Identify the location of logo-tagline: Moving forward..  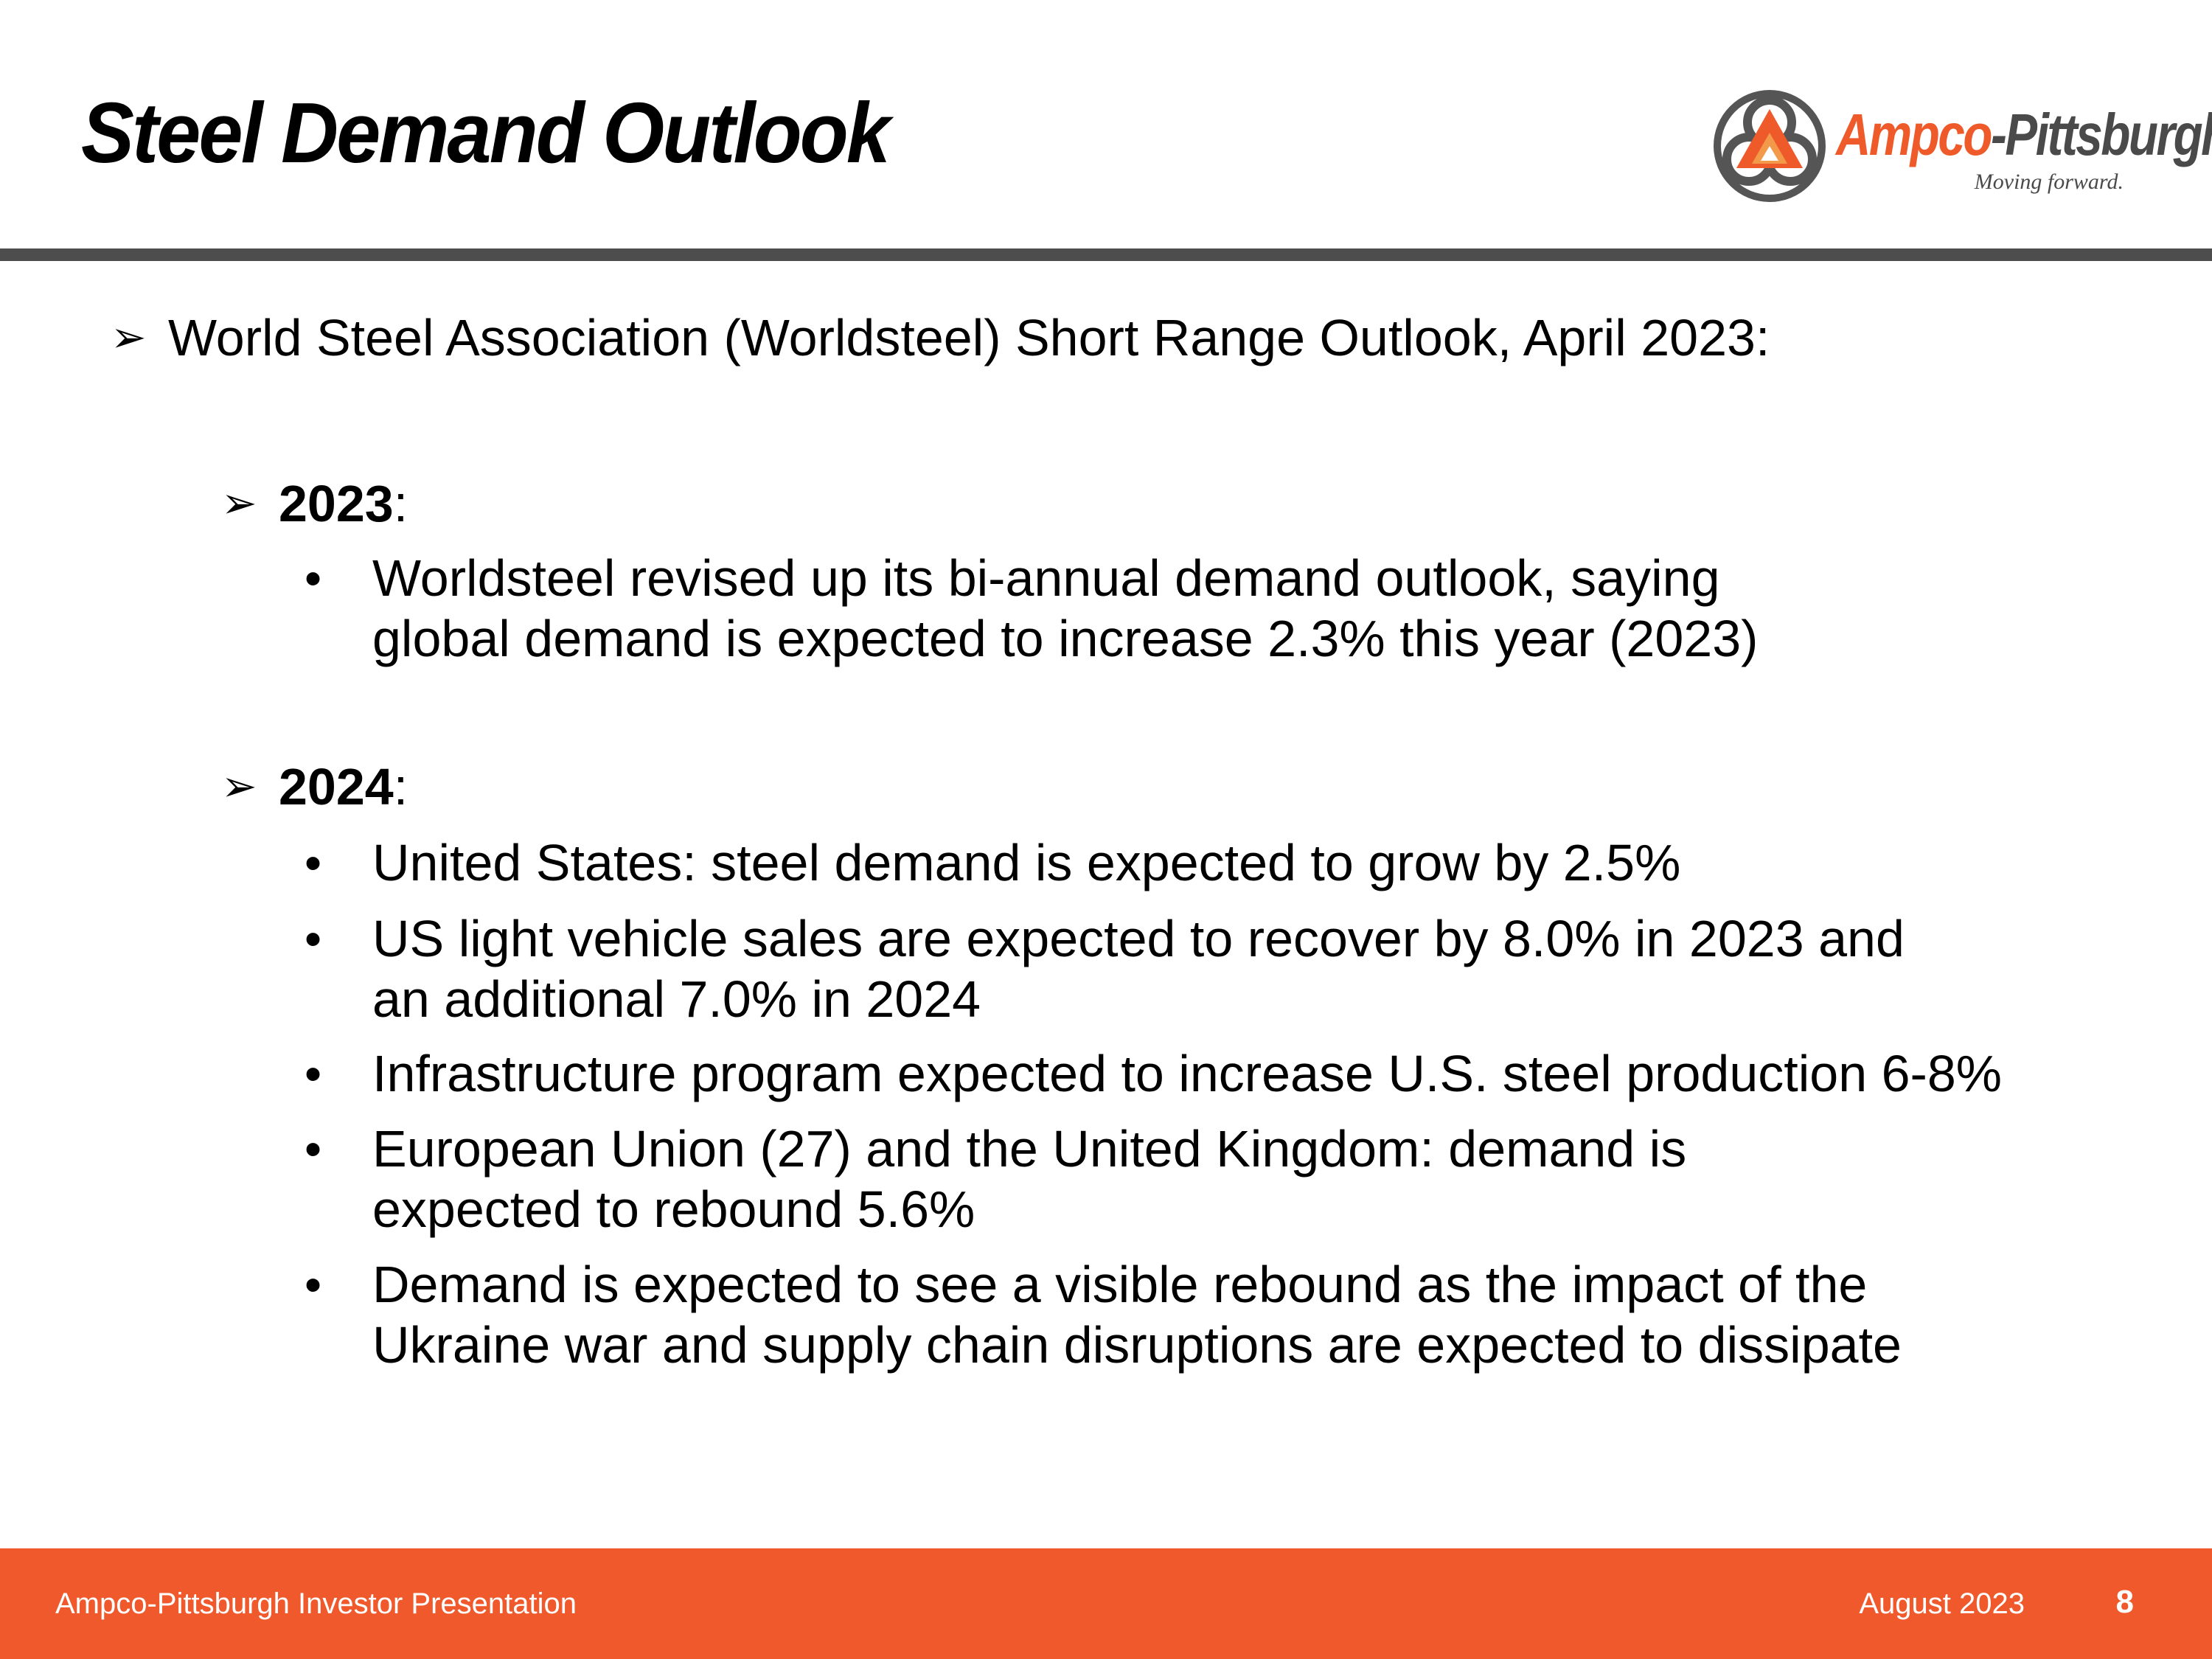
(2049, 182).